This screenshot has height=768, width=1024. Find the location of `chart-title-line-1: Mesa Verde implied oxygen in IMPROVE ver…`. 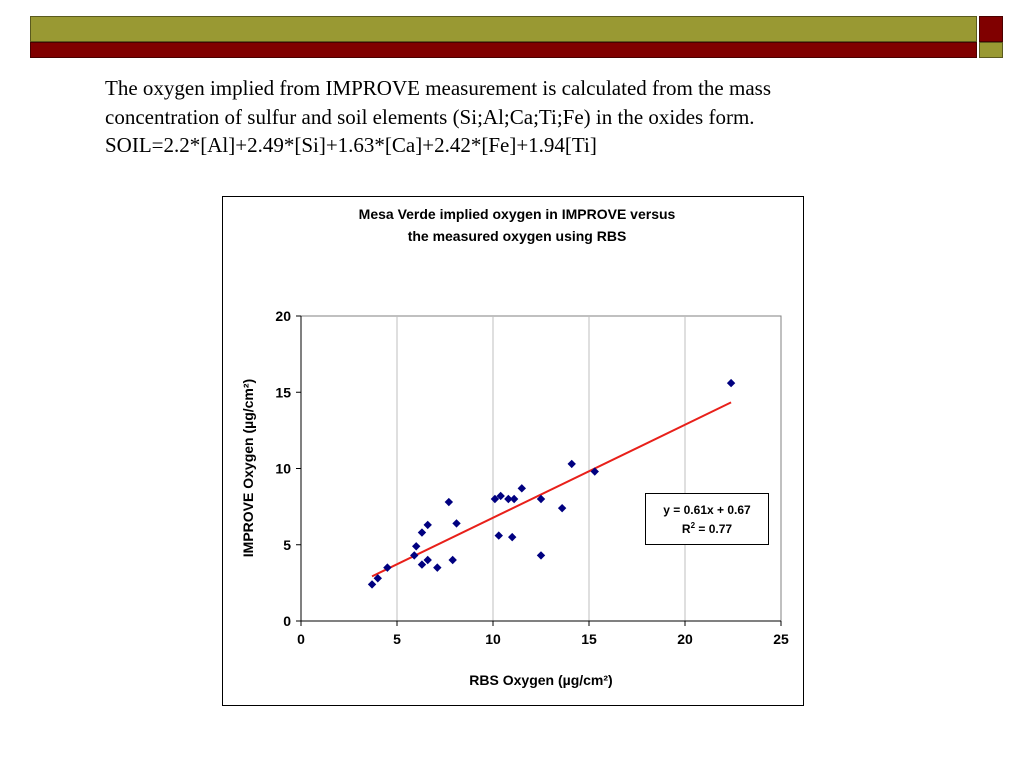

chart-title-line-1: Mesa Verde implied oxygen in IMPROVE ver… is located at coordinates (517, 214).